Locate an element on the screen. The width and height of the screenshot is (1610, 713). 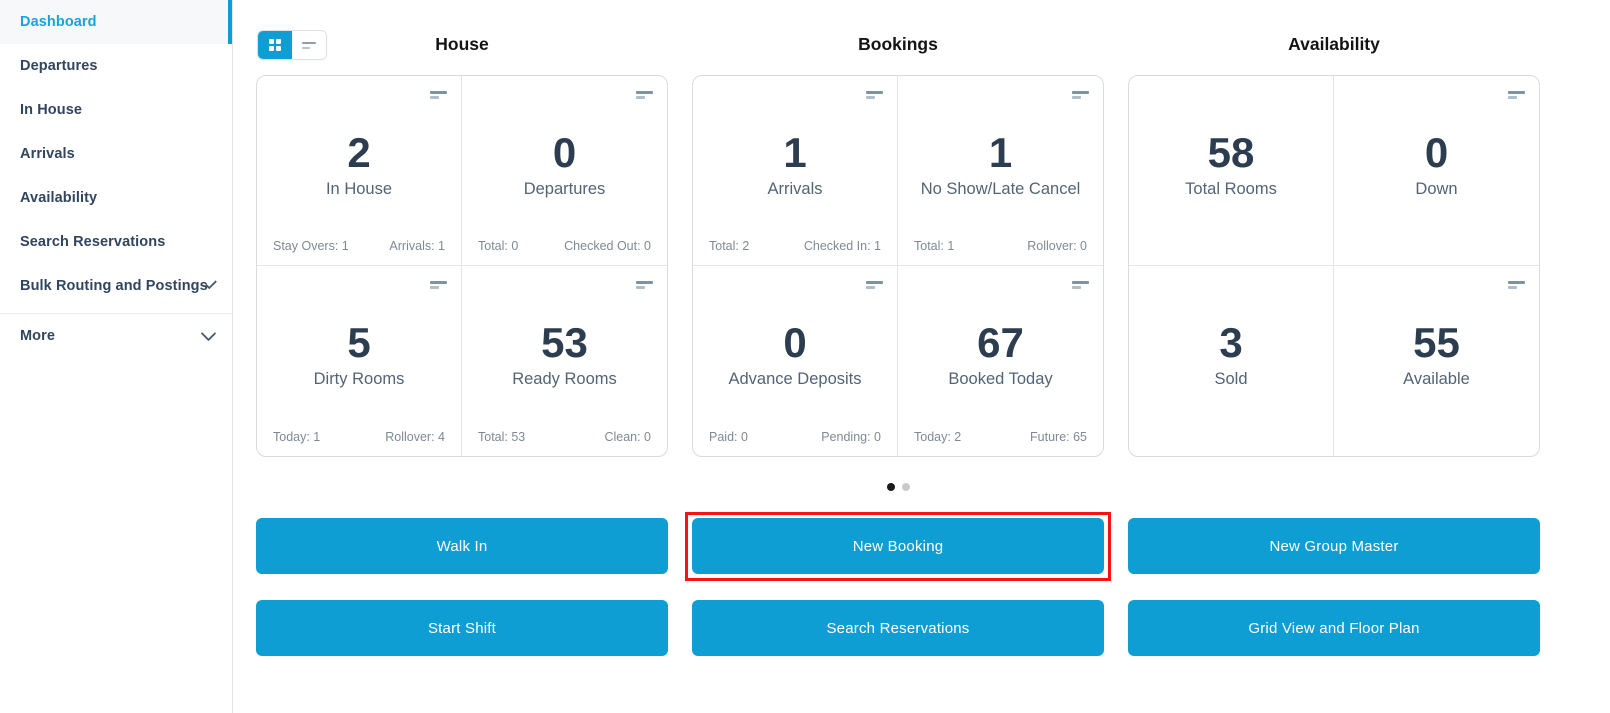
stat-card-sold: 3 Sold is located at coordinates (1231, 361).